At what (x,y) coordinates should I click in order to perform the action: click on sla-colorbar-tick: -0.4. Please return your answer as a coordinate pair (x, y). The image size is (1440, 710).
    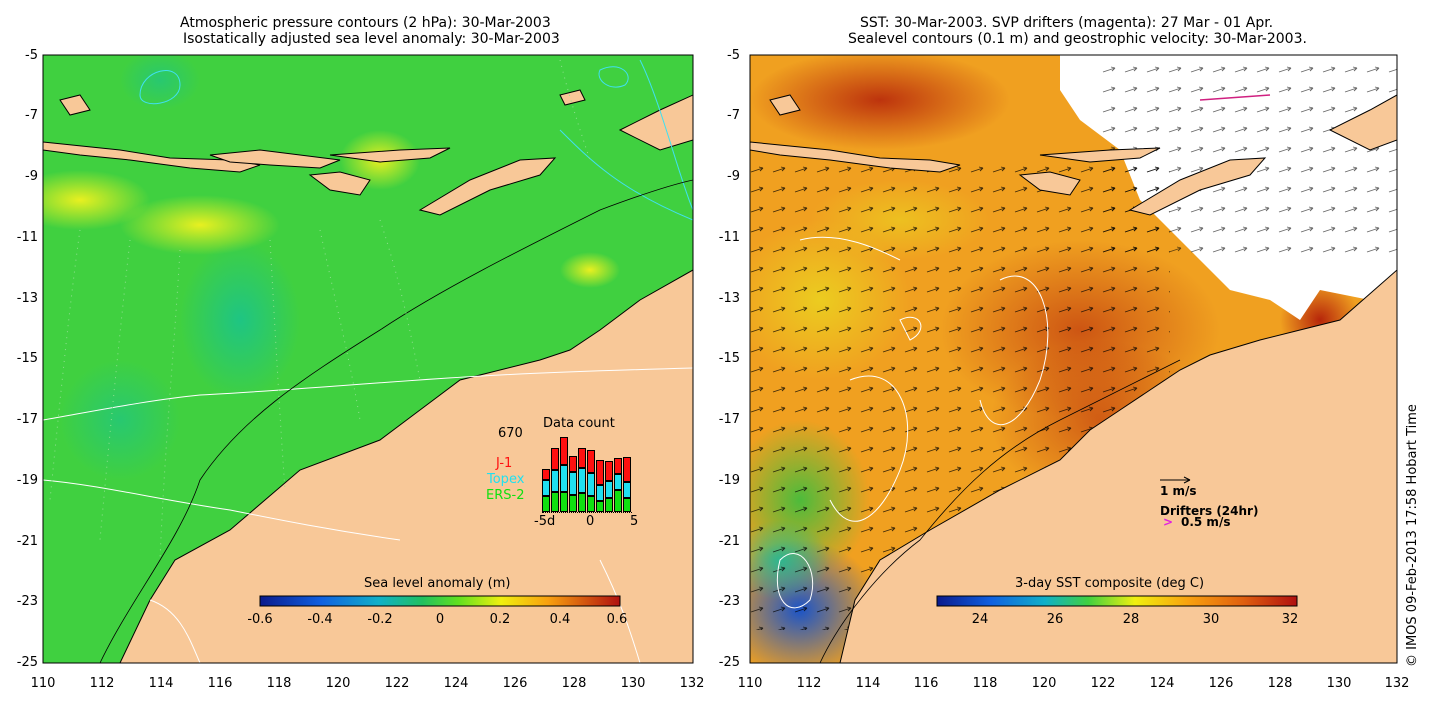
    Looking at the image, I should click on (320, 619).